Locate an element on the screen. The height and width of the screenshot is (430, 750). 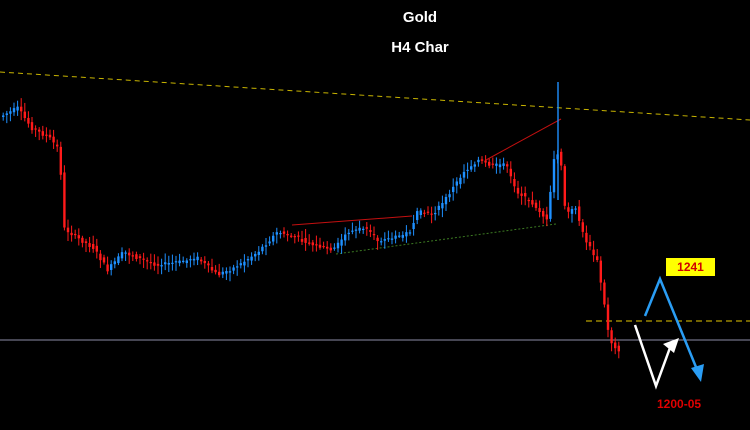
descending-resistance-trendline is located at coordinates (375, 96).